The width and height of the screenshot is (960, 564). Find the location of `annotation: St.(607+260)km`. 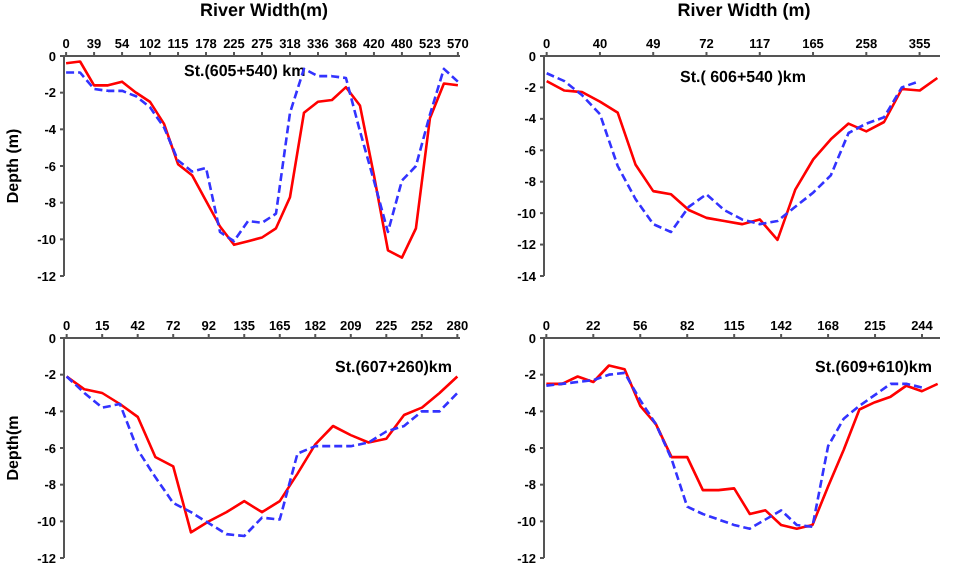

annotation: St.(607+260)km is located at coordinates (393, 367).